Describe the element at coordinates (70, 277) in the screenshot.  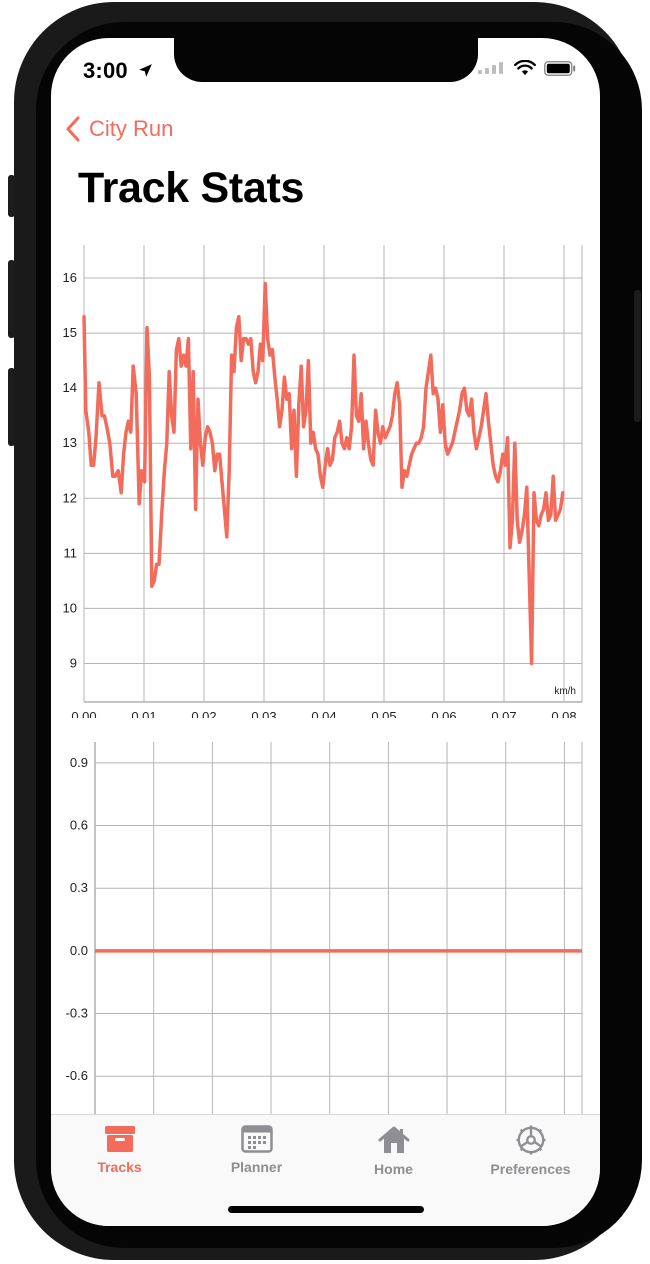
I see `y-tick-label: 16` at that location.